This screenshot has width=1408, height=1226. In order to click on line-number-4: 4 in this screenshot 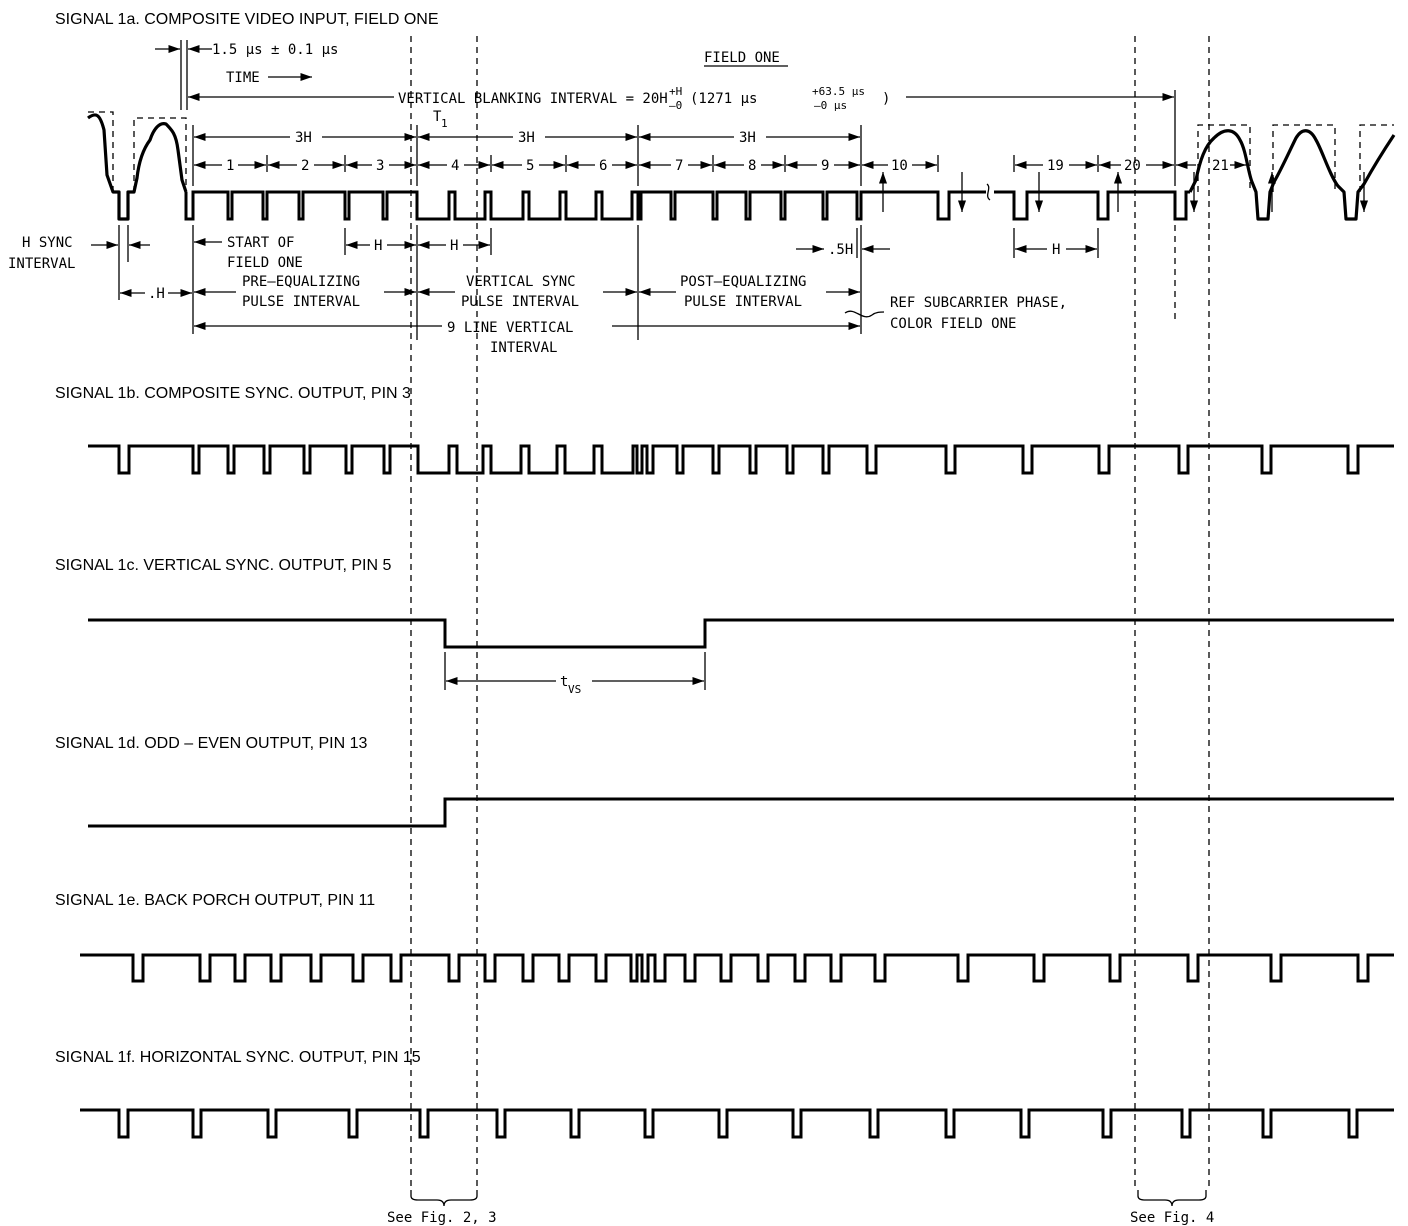, I will do `click(455, 166)`.